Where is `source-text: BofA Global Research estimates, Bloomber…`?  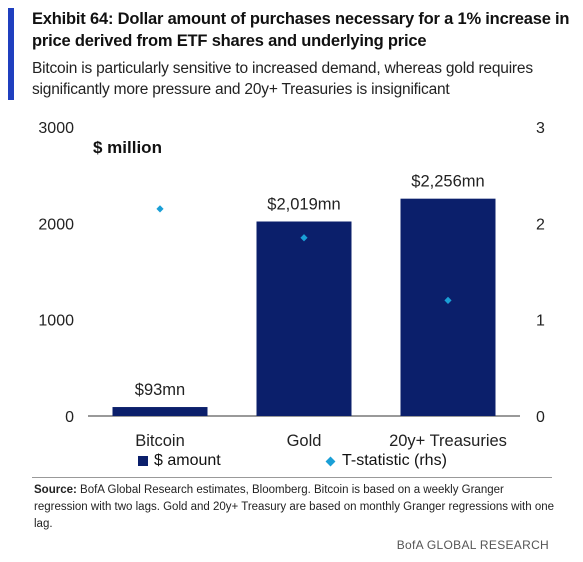 source-text: BofA Global Research estimates, Bloomber… is located at coordinates (294, 507).